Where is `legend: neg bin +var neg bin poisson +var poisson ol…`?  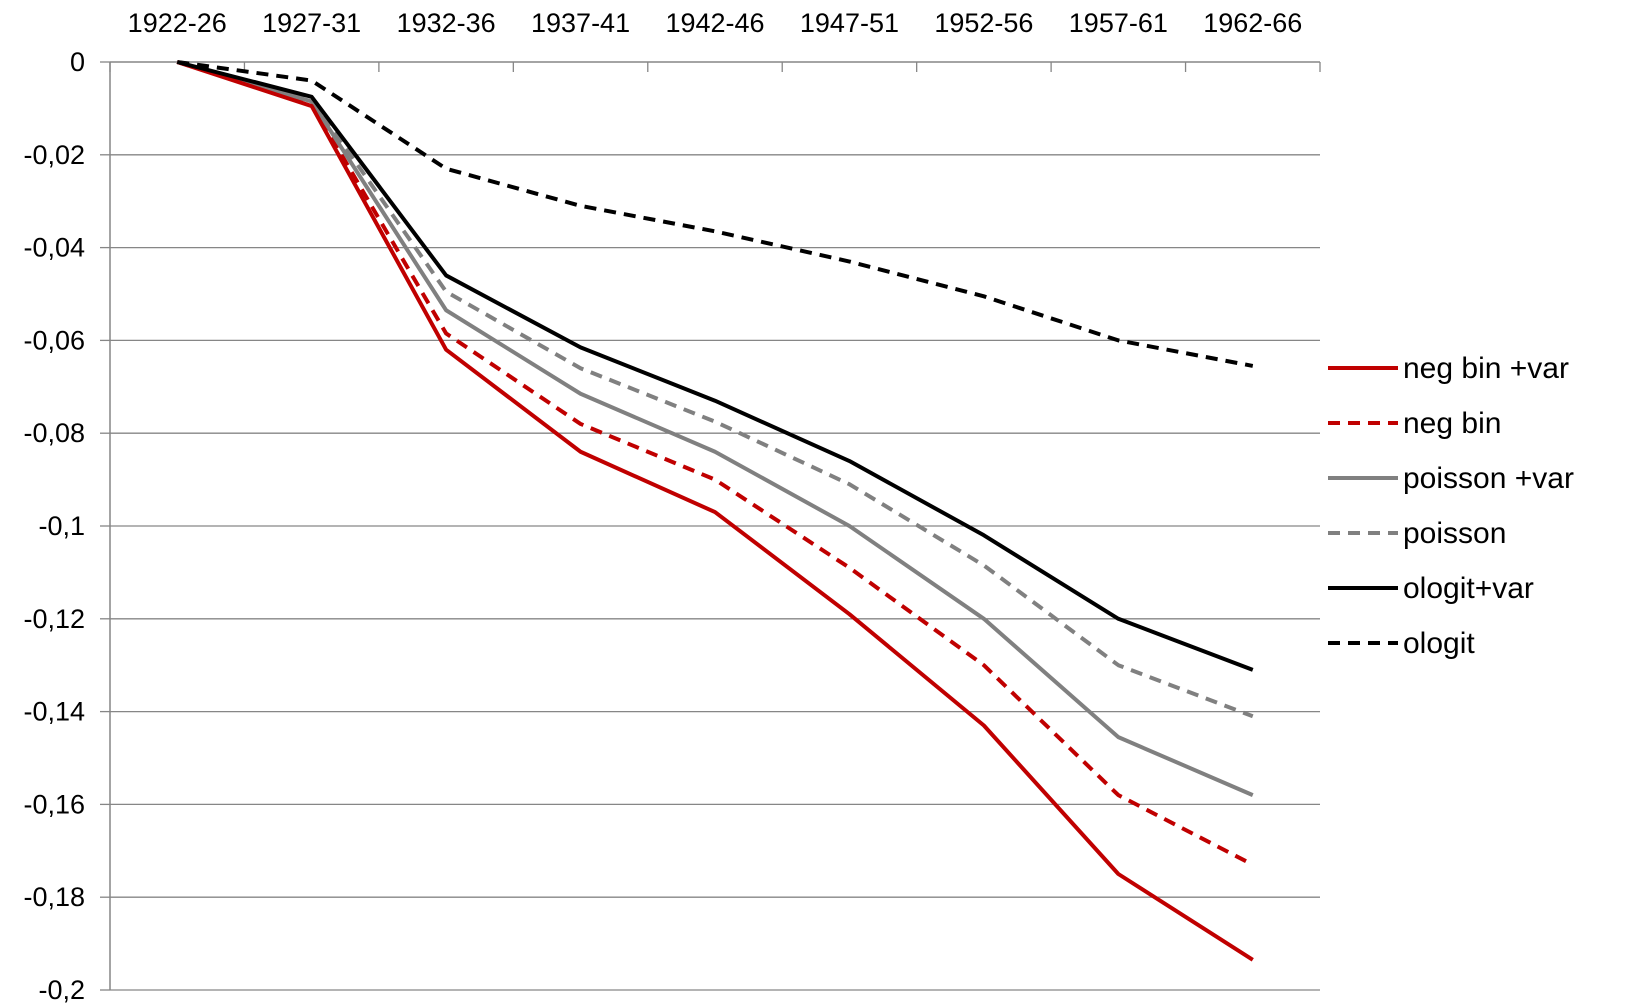
legend: neg bin +var neg bin poisson +var poisson ol… is located at coordinates (1451, 506).